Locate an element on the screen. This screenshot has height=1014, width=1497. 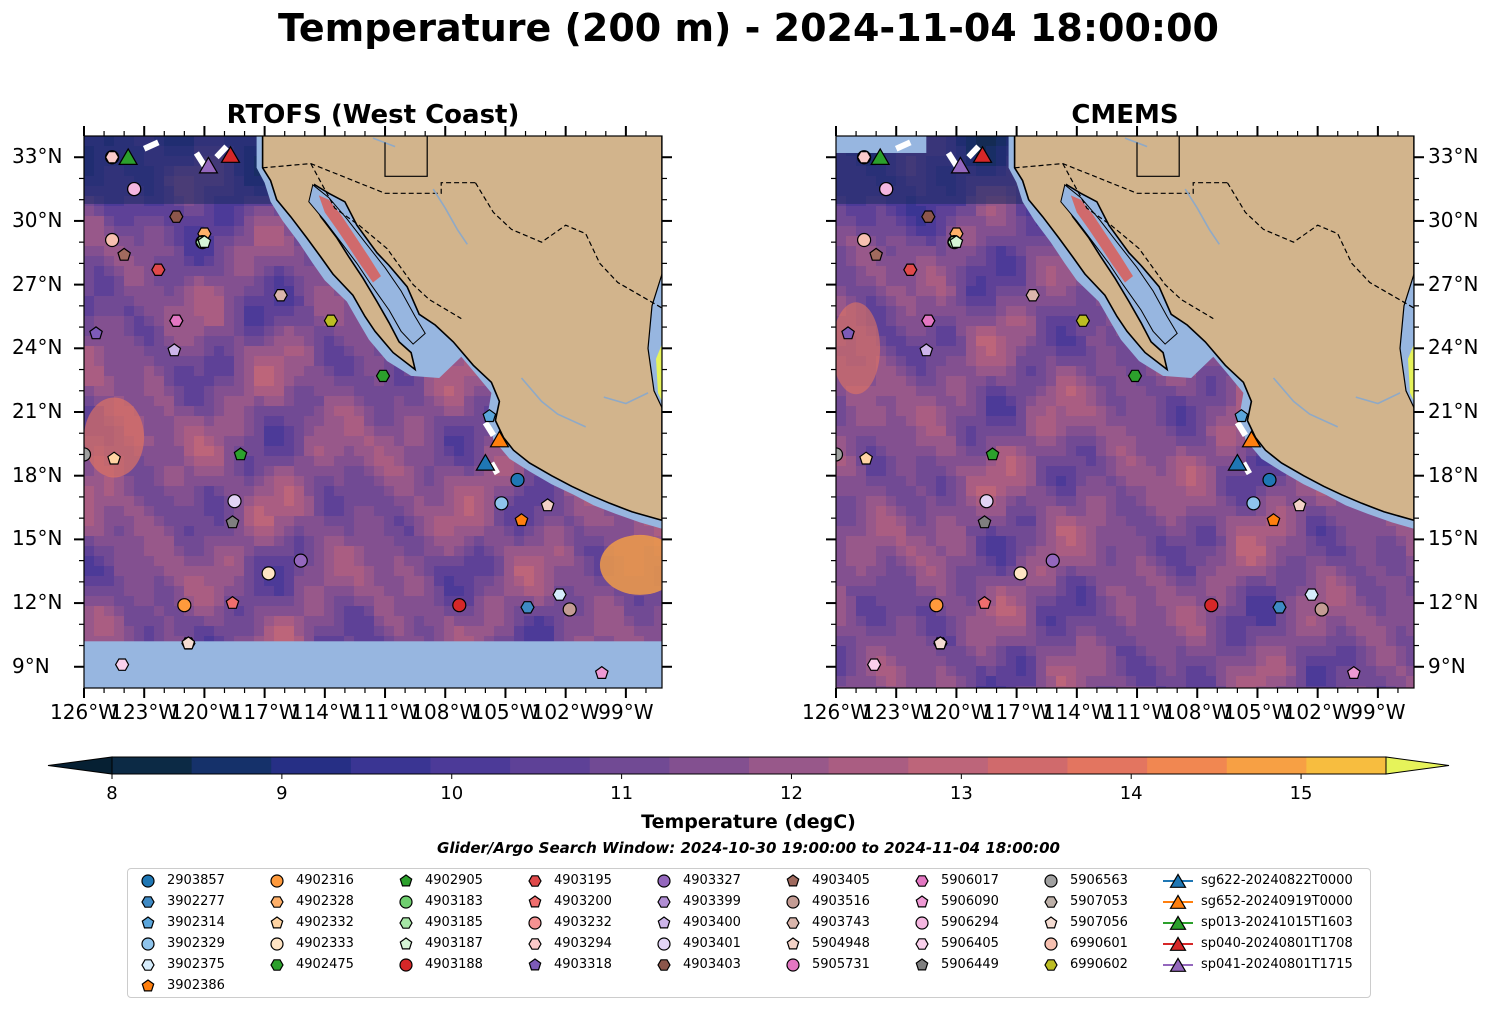
lon-tick-label: 111°W is located at coordinates (1137, 712).